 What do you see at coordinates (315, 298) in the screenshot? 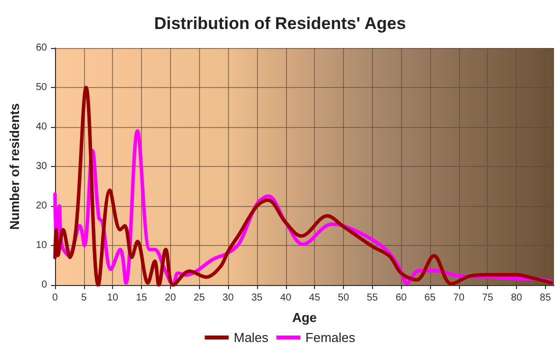
I see `x-tick-label: 45` at bounding box center [315, 298].